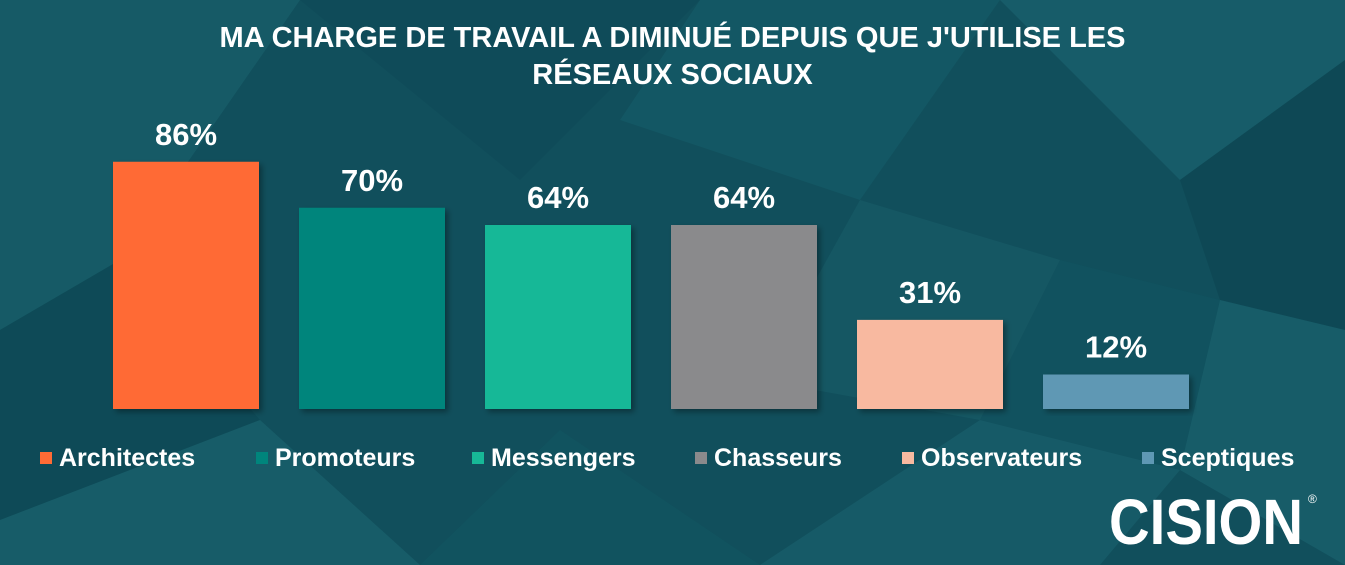  What do you see at coordinates (1116, 347) in the screenshot?
I see `value-label-sceptiques: 12%` at bounding box center [1116, 347].